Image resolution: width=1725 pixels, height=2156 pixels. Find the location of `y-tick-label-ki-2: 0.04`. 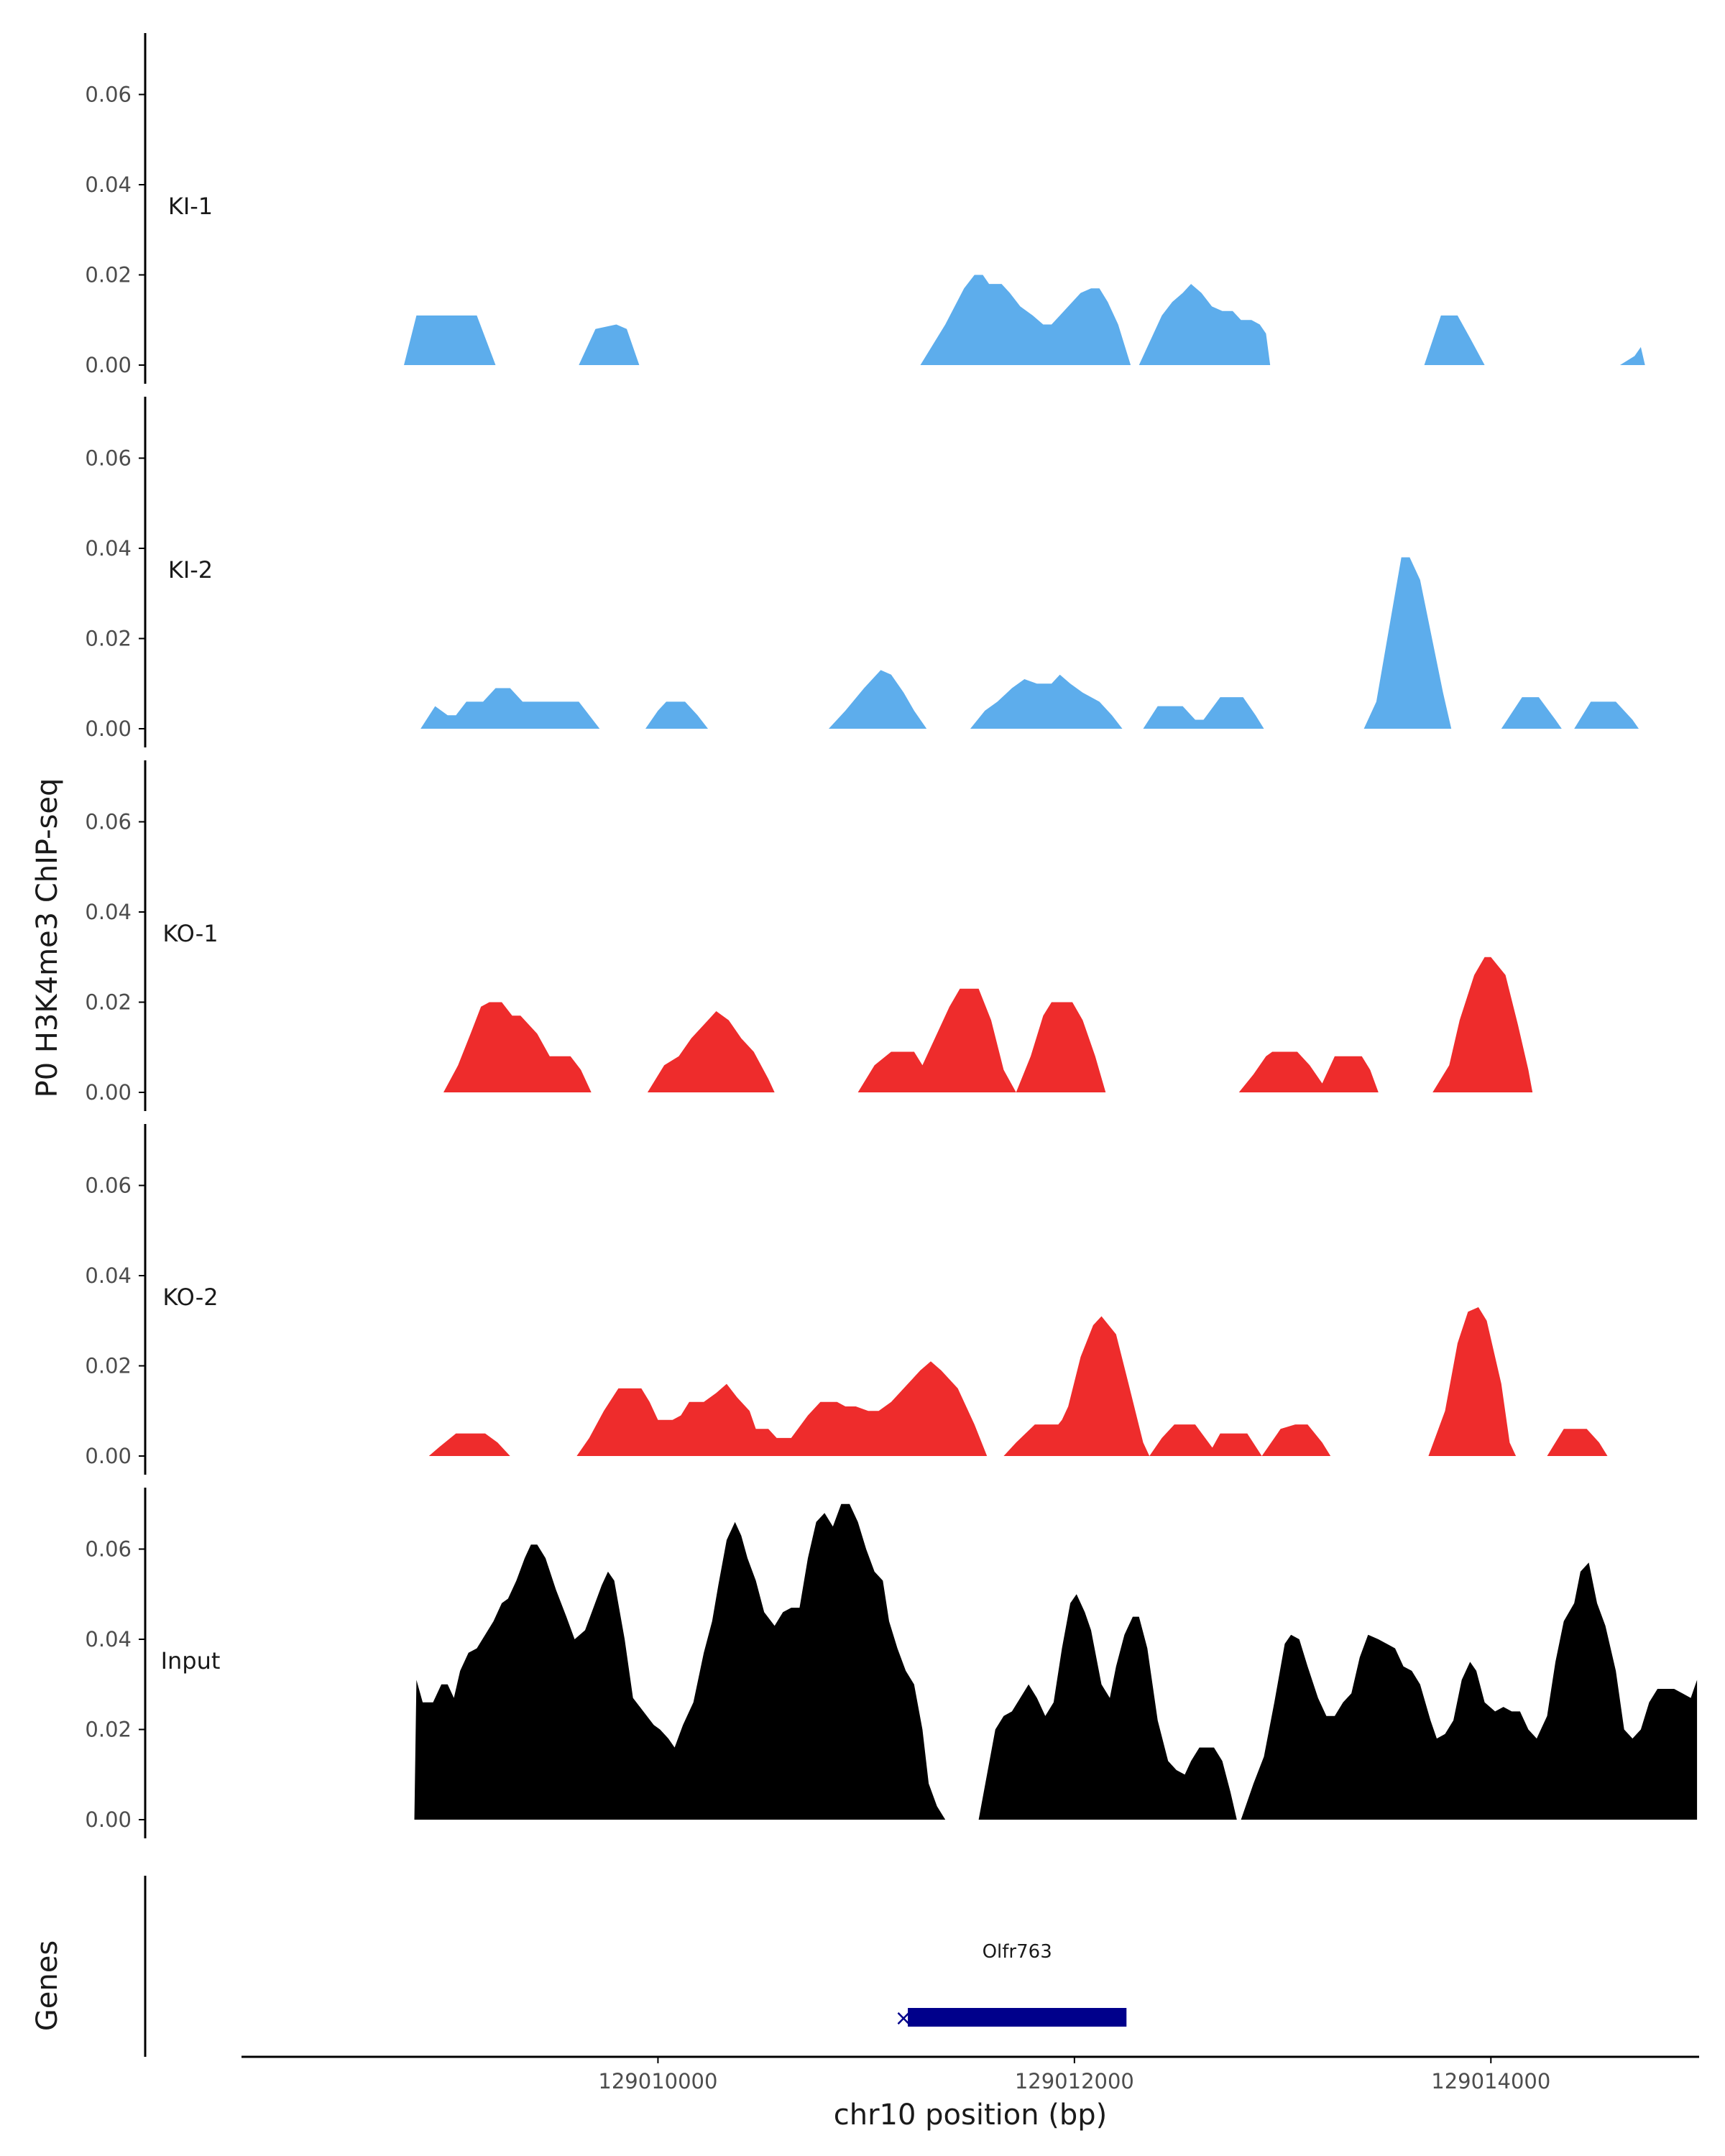

y-tick-label-ki-2: 0.04 is located at coordinates (108, 548).